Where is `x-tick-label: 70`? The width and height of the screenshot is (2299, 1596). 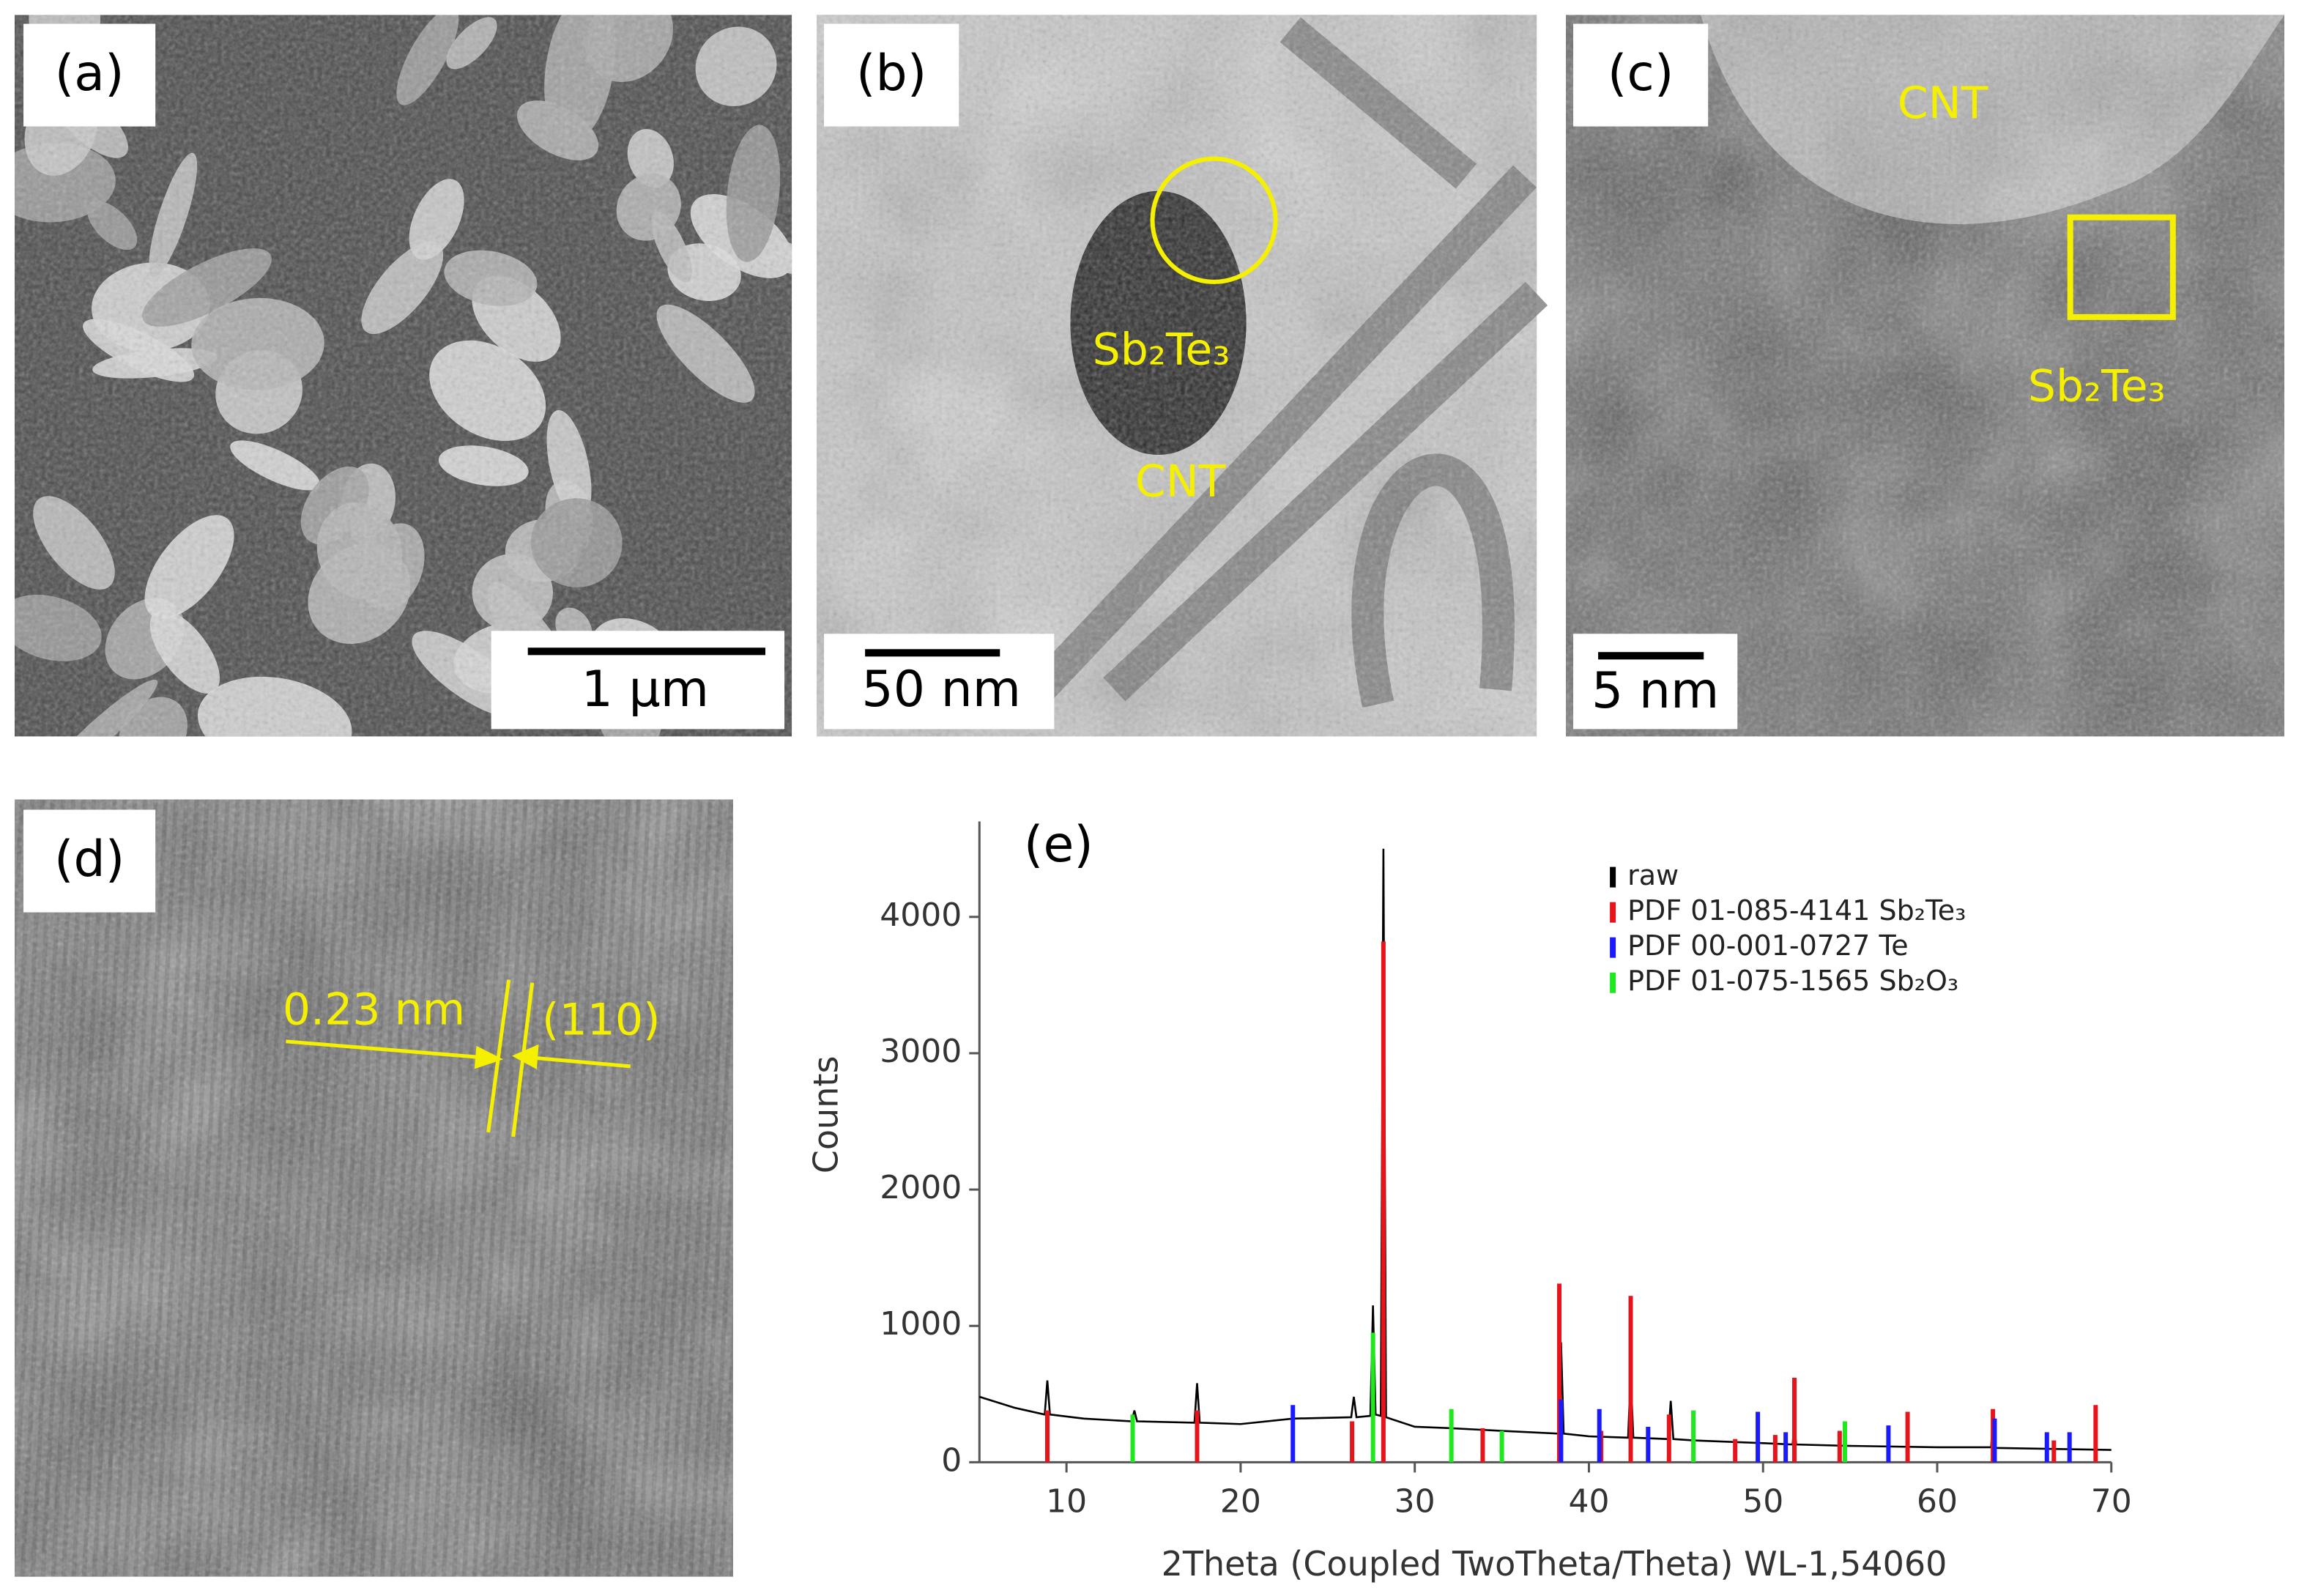 x-tick-label: 70 is located at coordinates (2111, 1501).